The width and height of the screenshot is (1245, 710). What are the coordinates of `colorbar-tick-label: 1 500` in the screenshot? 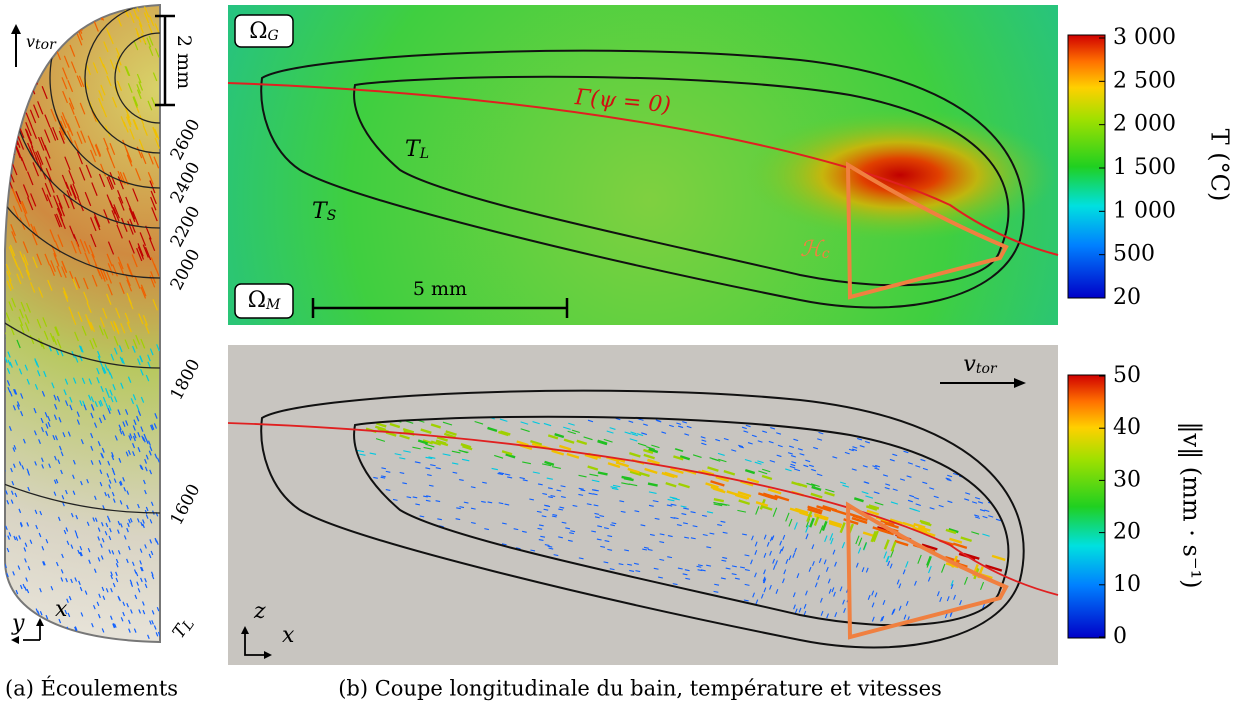 It's located at (1144, 167).